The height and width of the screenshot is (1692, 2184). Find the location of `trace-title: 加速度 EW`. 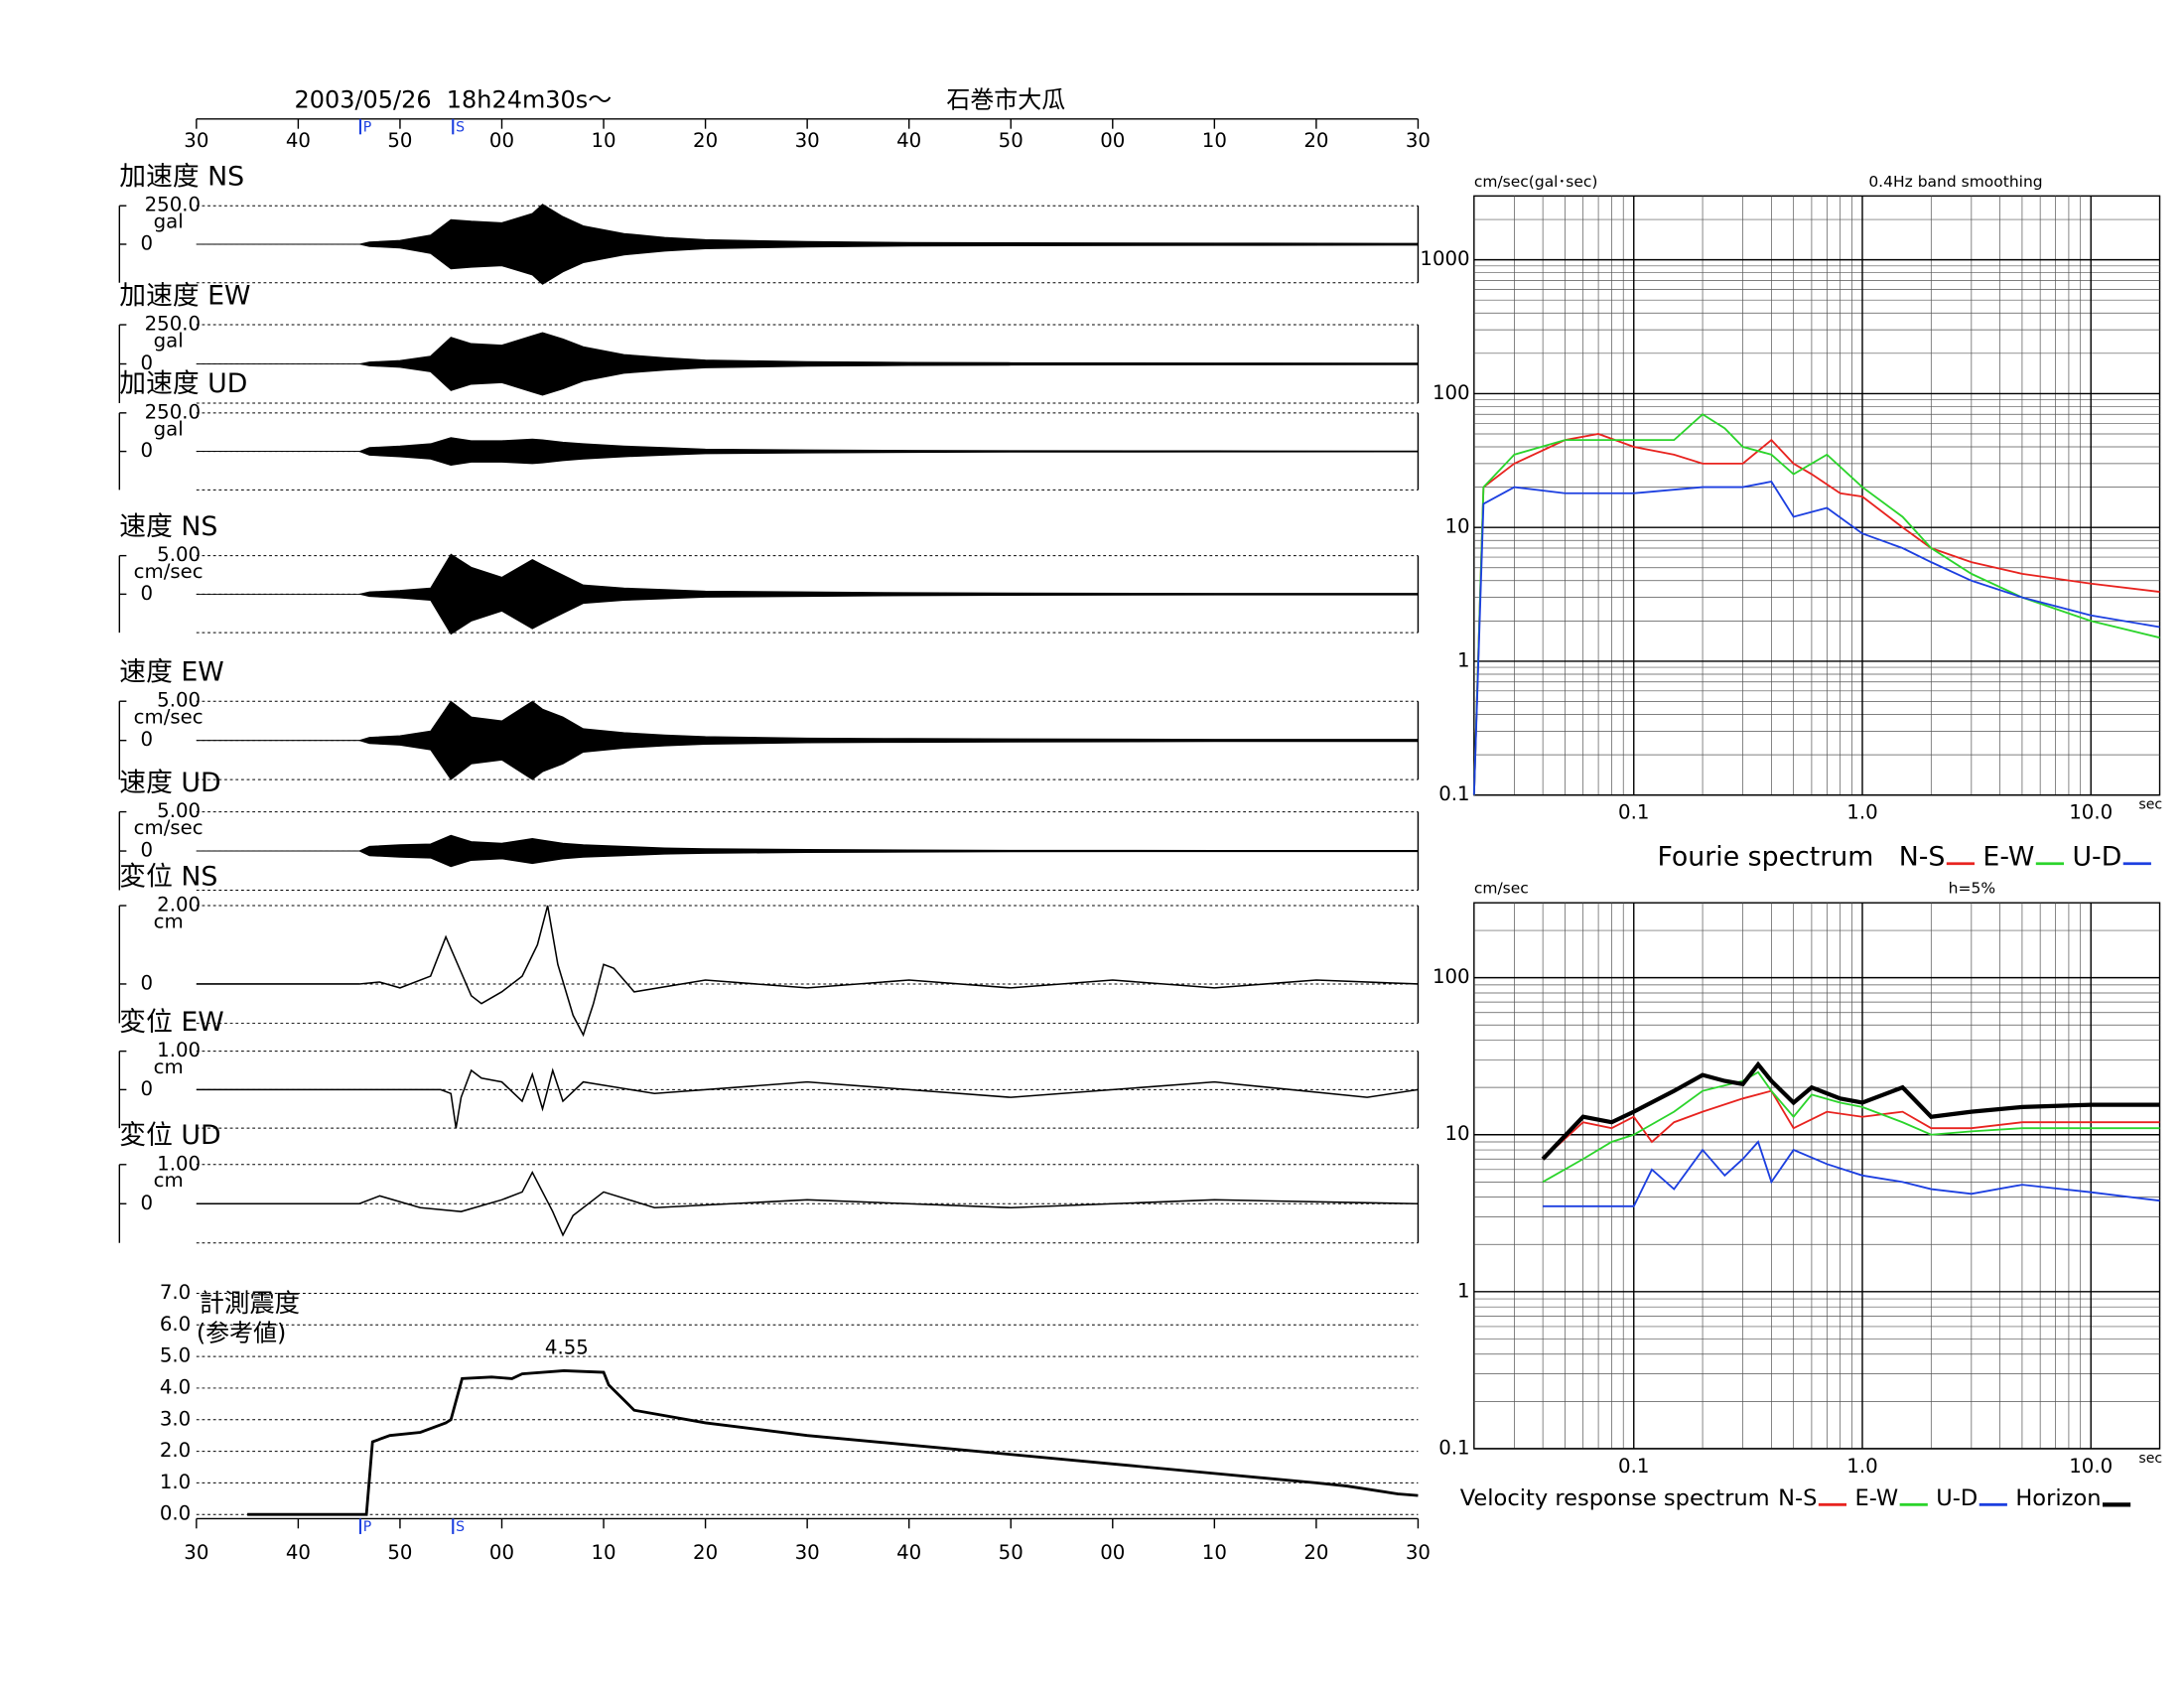

trace-title: 加速度 EW is located at coordinates (184, 295).